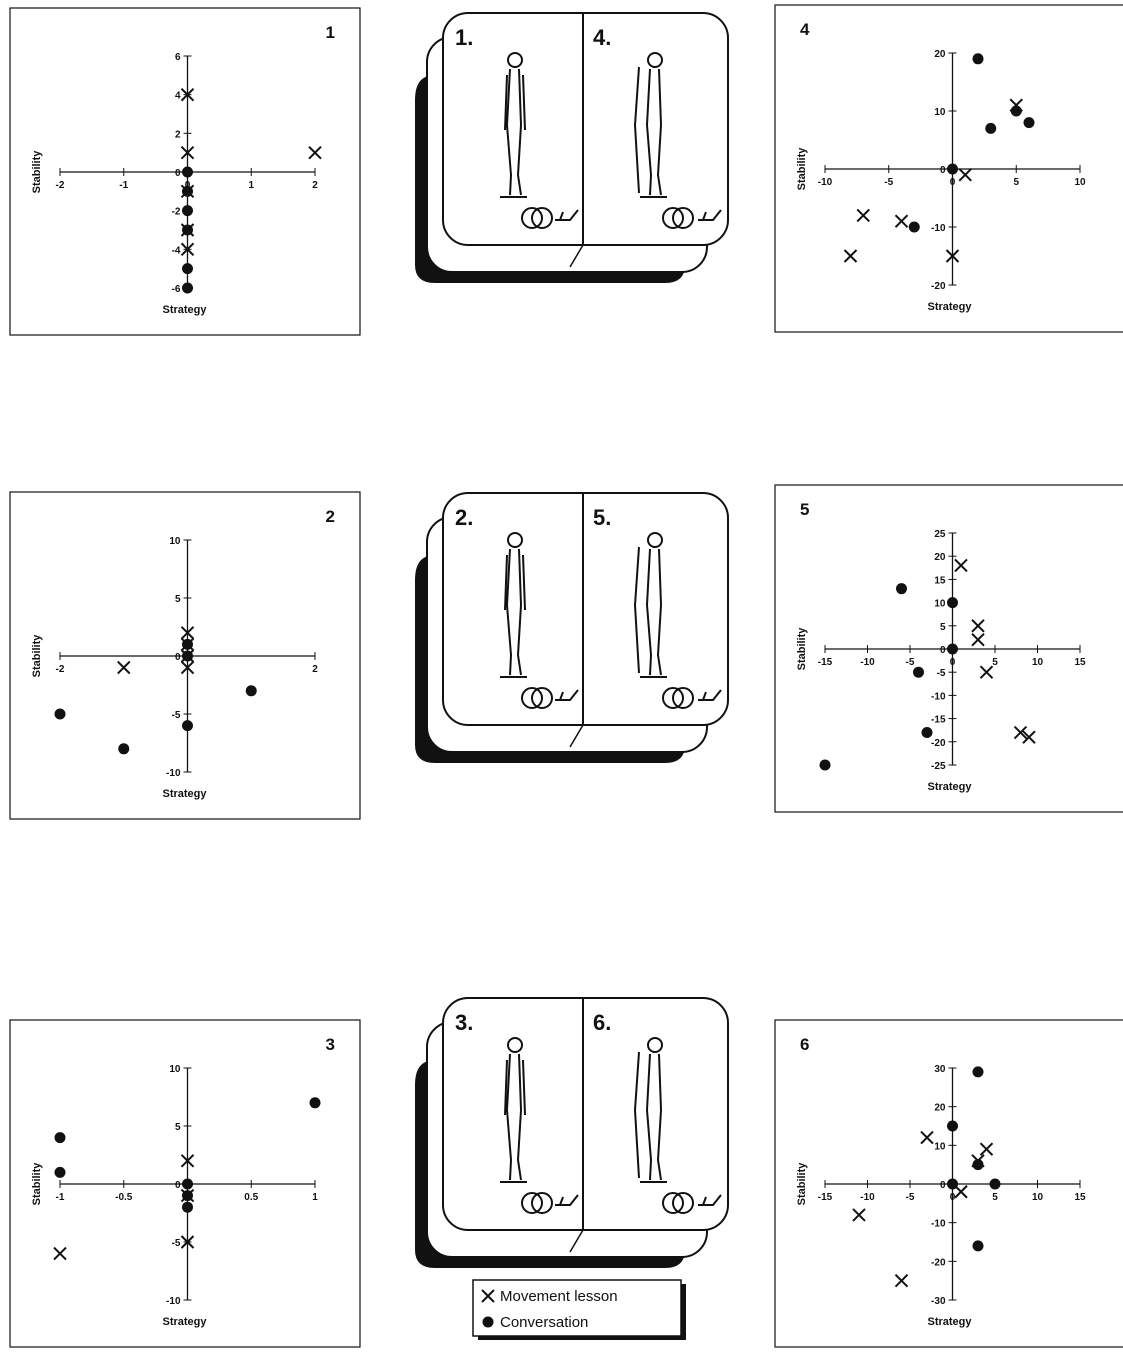  Describe the element at coordinates (559, 1296) in the screenshot. I see `legend-label: Movement lesson` at that location.